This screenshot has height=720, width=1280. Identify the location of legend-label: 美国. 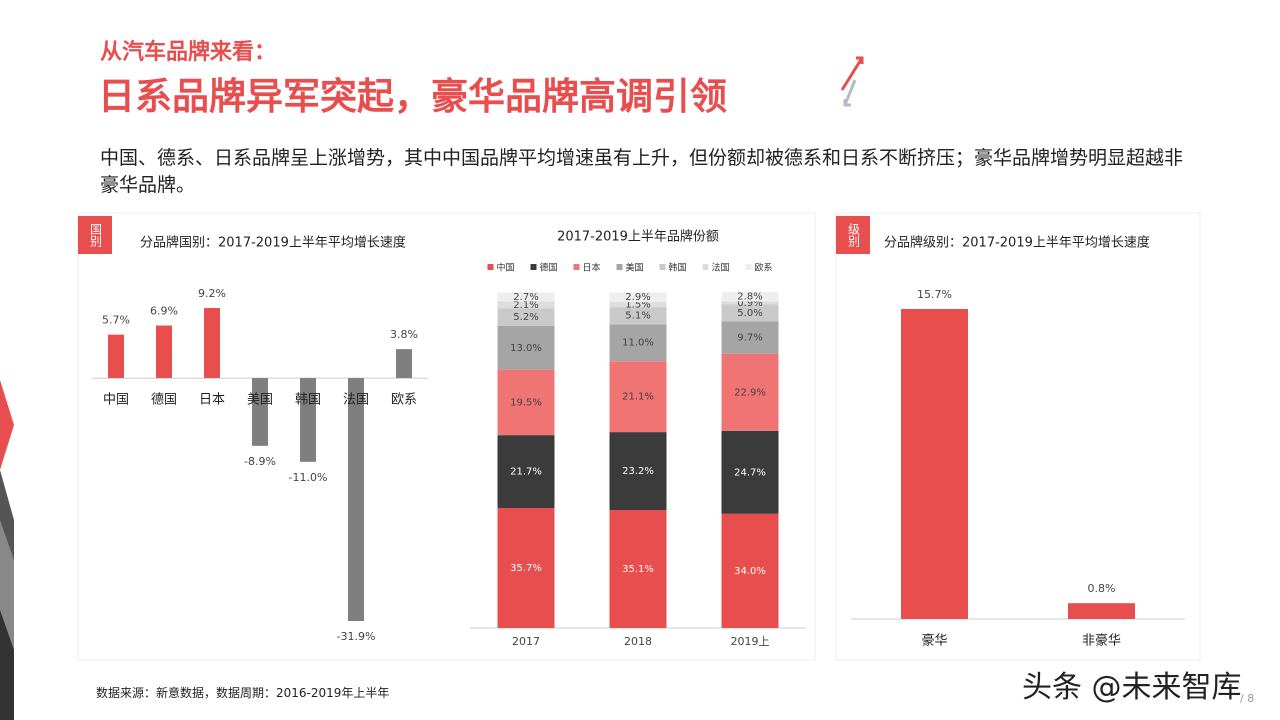
(635, 268).